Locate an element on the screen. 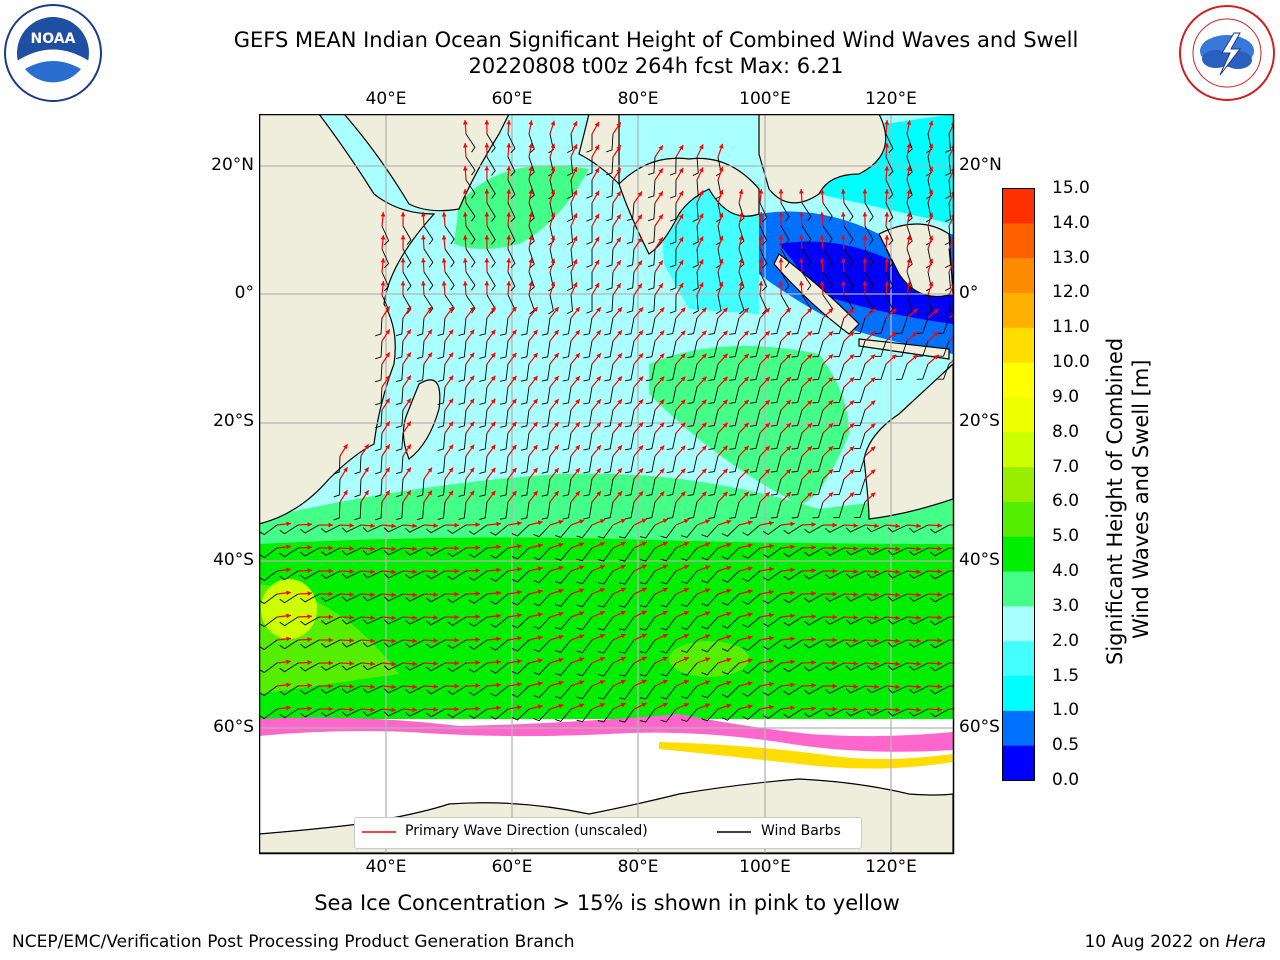  colorbar-bin is located at coordinates (1018, 693).